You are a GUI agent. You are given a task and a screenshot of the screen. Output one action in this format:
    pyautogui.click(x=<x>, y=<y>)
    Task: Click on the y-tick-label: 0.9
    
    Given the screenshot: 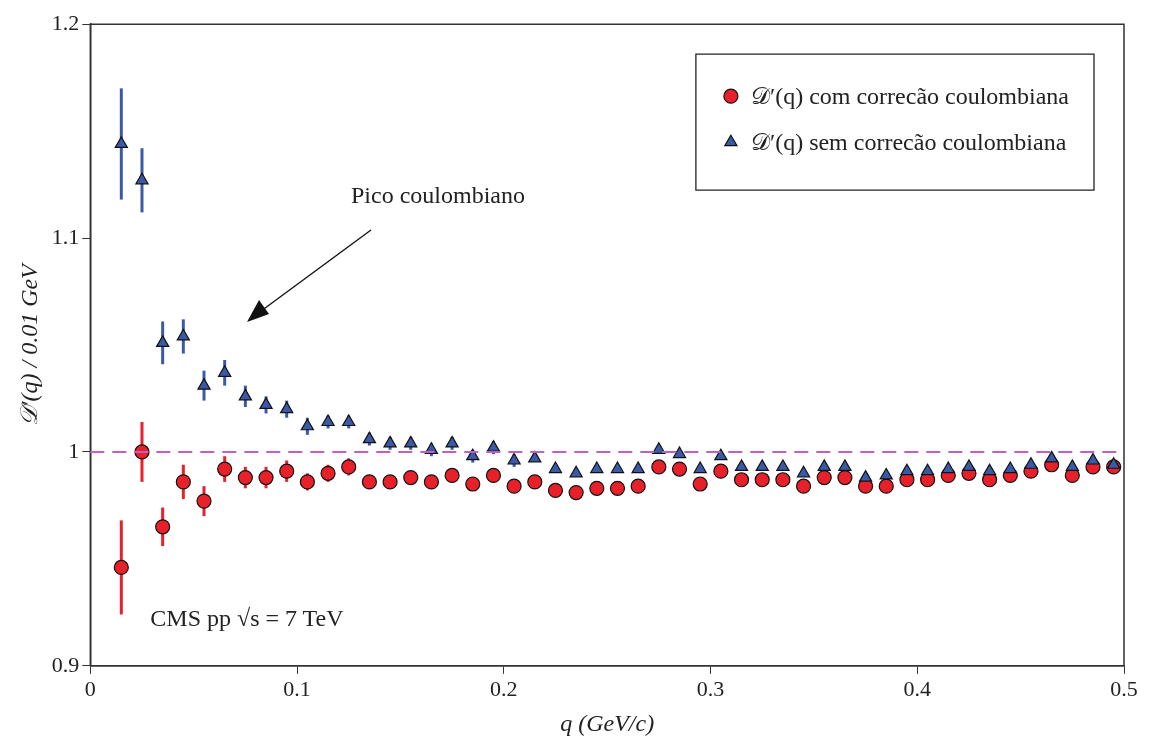 What is the action you would take?
    pyautogui.click(x=65, y=664)
    